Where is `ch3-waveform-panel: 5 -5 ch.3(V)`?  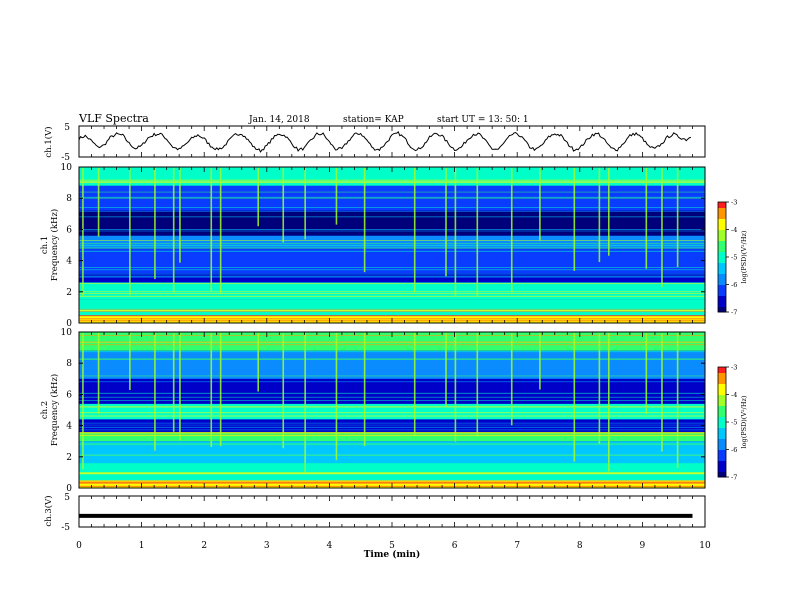 ch3-waveform-panel: 5 -5 ch.3(V) is located at coordinates (374, 513).